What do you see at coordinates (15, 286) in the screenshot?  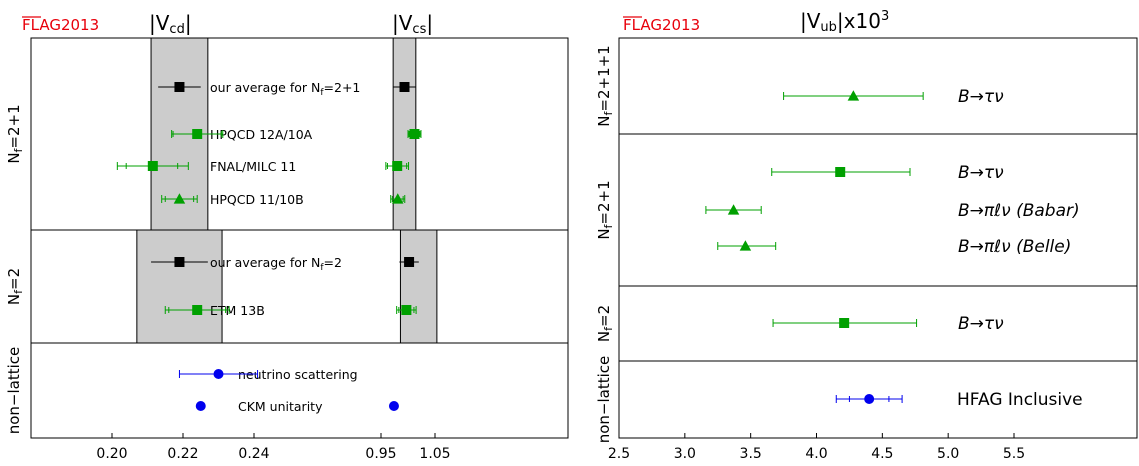 I see `left-group-label: Nf=2` at bounding box center [15, 286].